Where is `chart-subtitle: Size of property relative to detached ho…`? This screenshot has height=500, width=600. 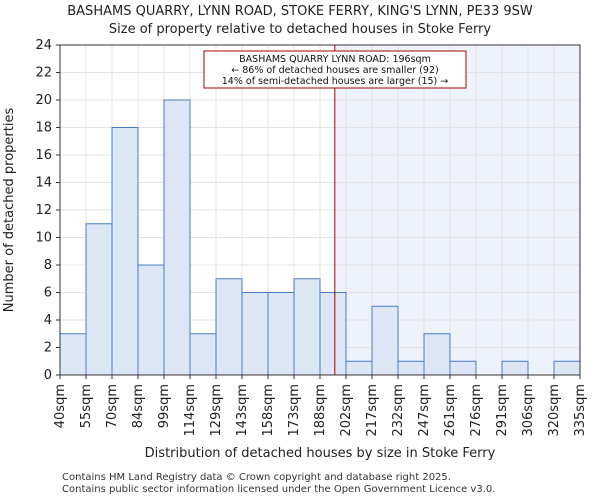 chart-subtitle: Size of property relative to detached ho… is located at coordinates (300, 29).